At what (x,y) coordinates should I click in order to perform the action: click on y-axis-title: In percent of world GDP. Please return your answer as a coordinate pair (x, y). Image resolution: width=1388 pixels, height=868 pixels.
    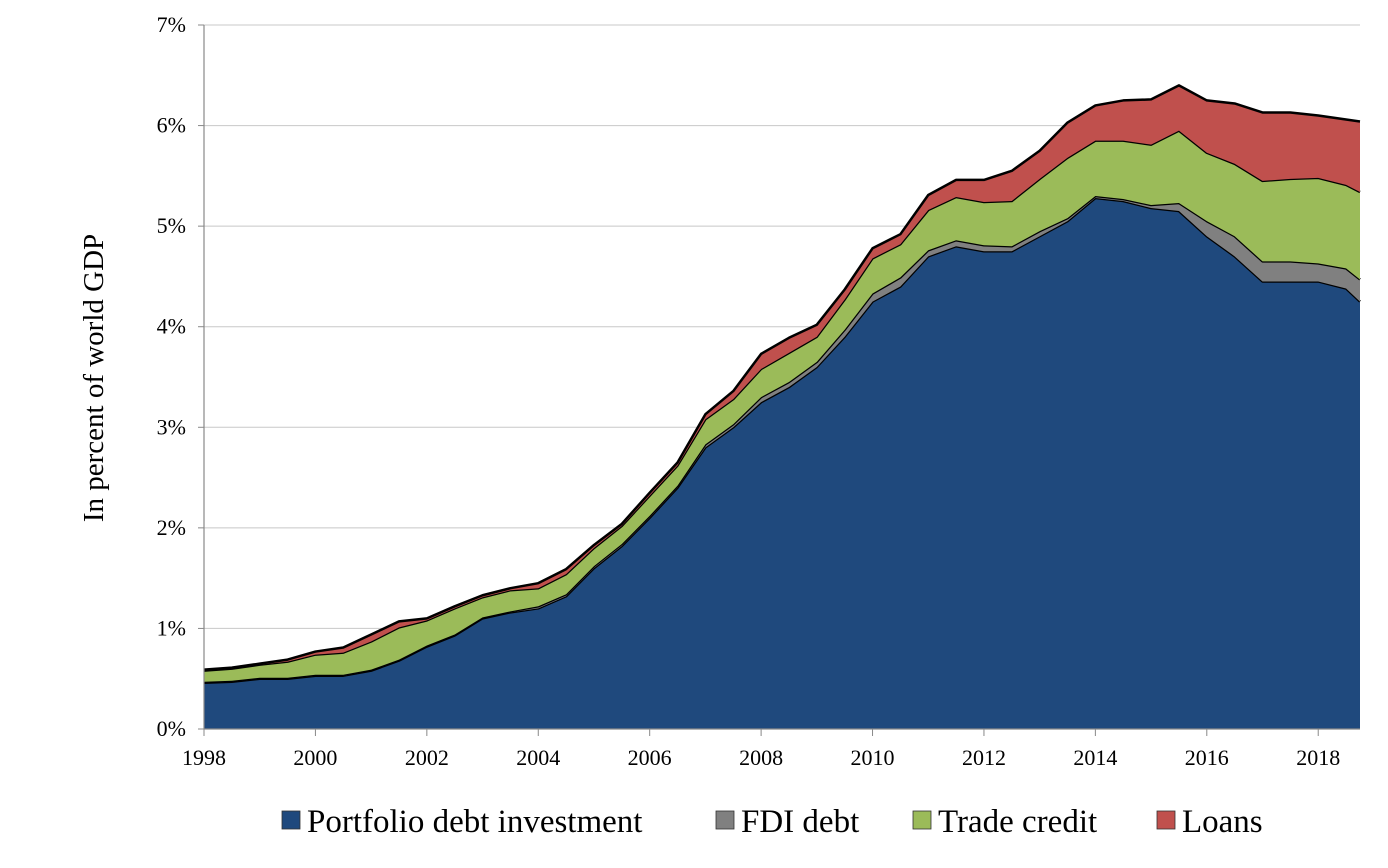
    Looking at the image, I should click on (94, 378).